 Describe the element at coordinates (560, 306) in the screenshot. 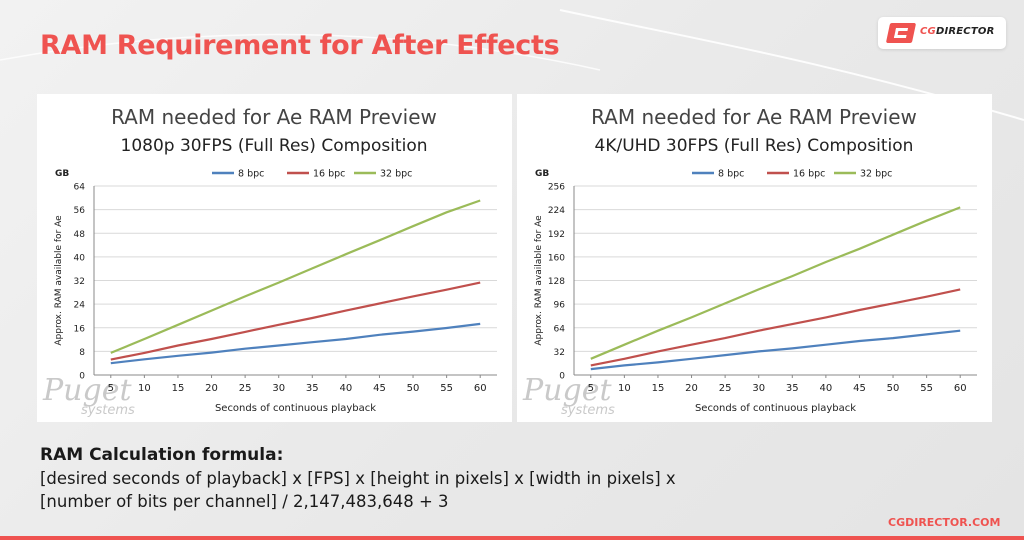

I see `y-tick-label: 96` at that location.